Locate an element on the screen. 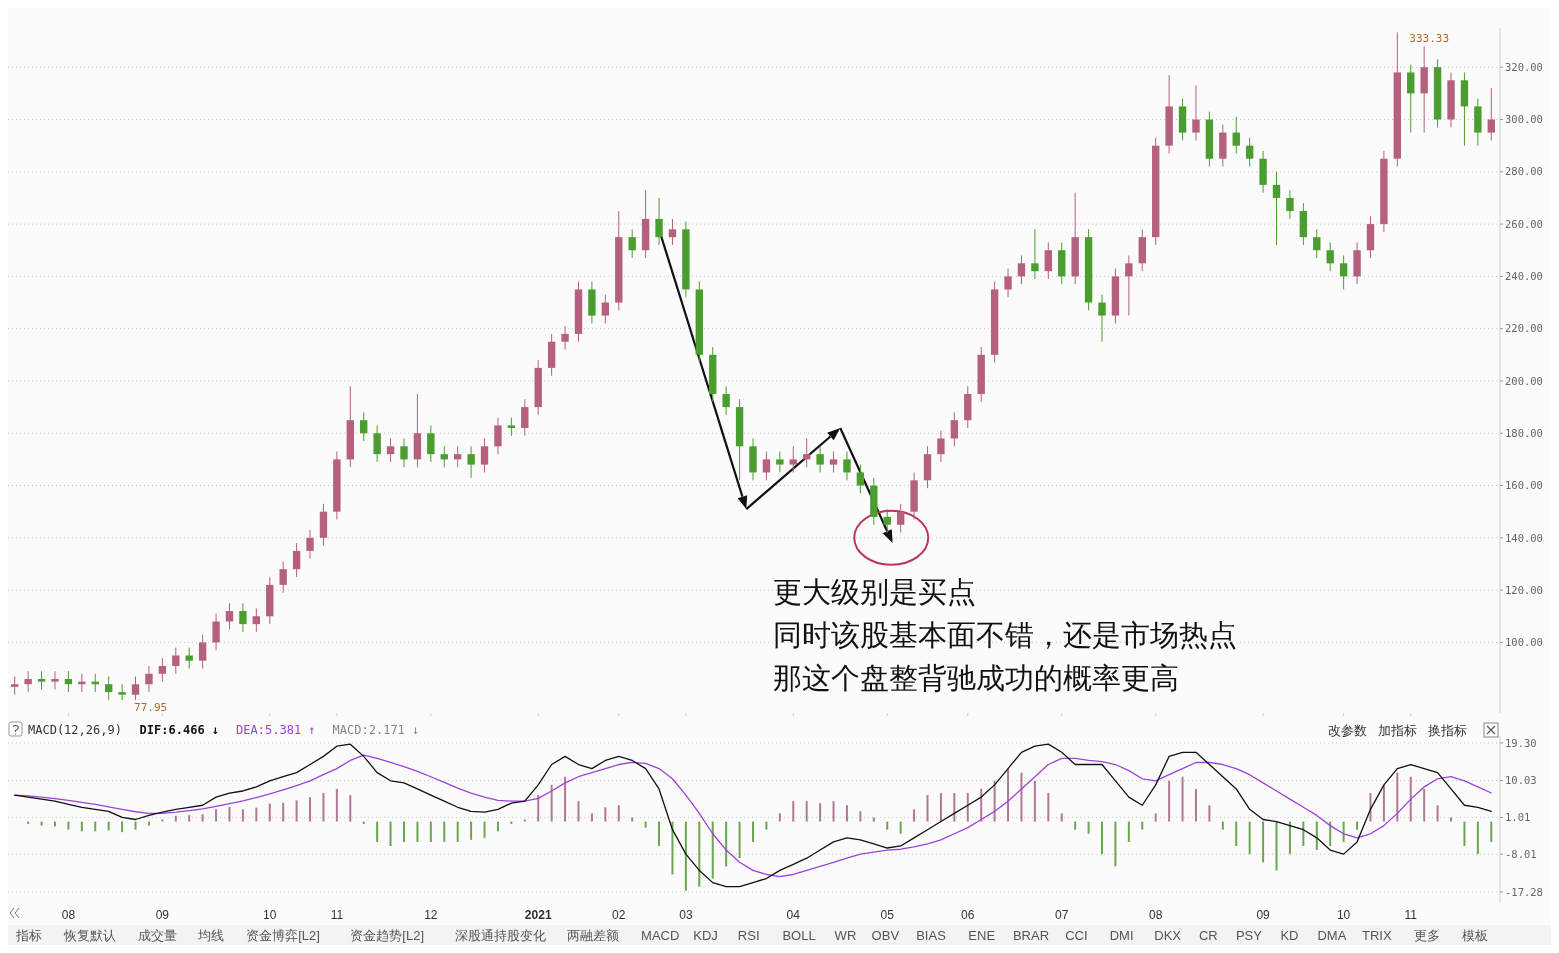 This screenshot has width=1559, height=953. y-tick-label: 260.00 is located at coordinates (1524, 223).